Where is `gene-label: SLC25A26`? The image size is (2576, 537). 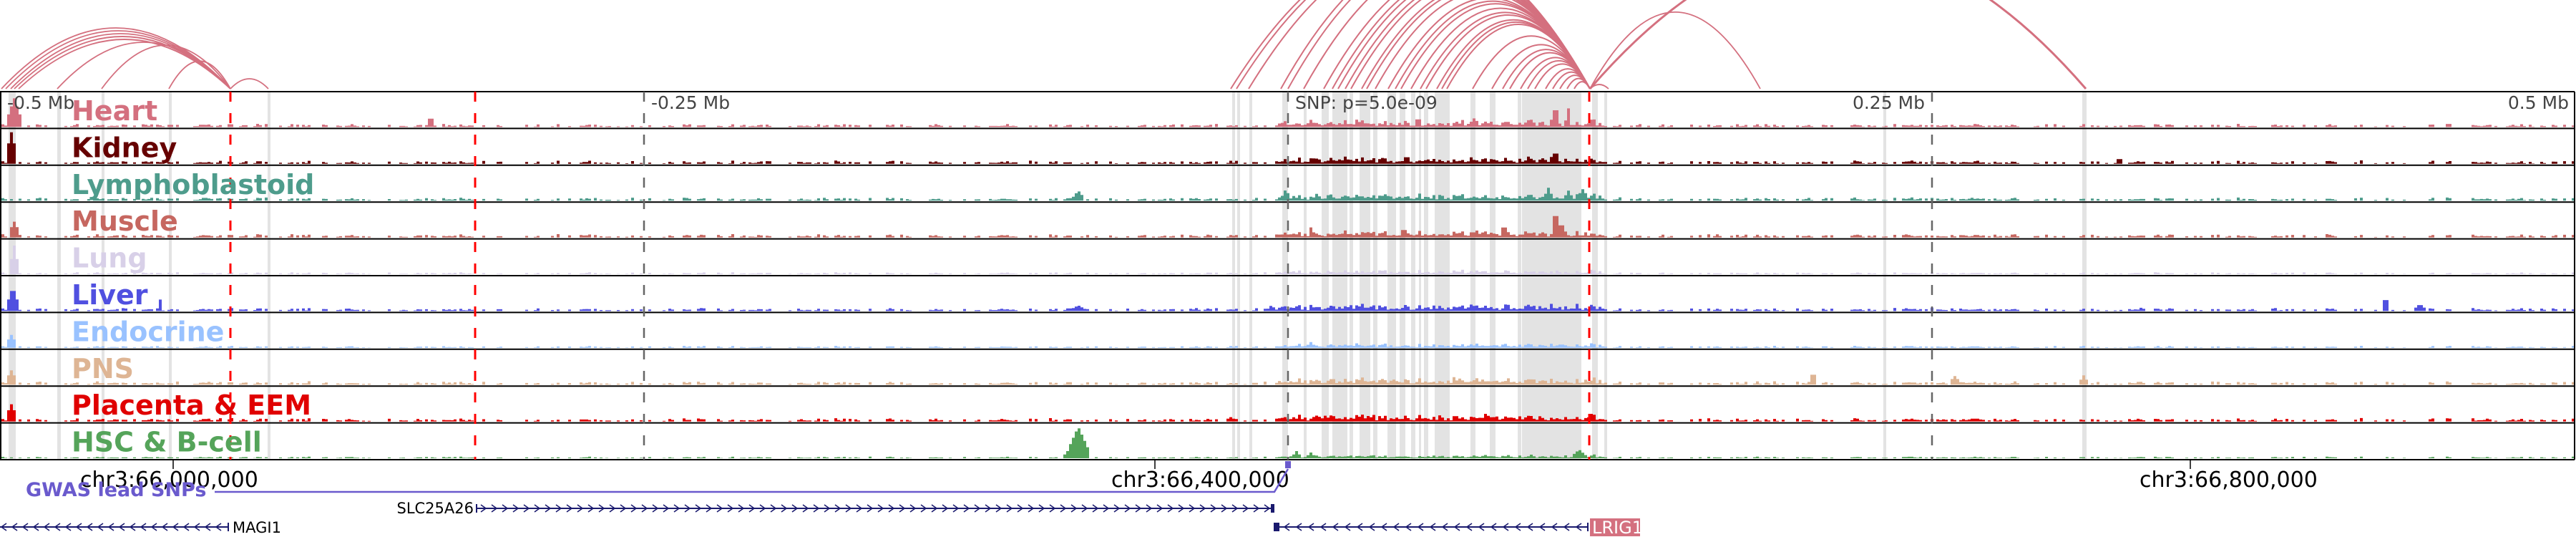
gene-label: SLC25A26 is located at coordinates (435, 508).